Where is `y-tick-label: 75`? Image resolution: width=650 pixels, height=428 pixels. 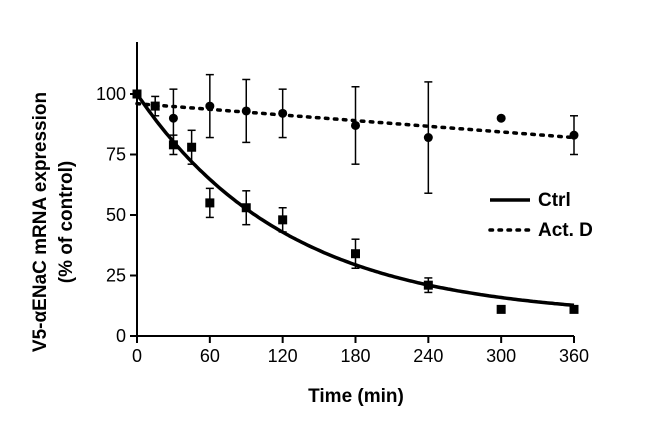
y-tick-label: 75 is located at coordinates (116, 155).